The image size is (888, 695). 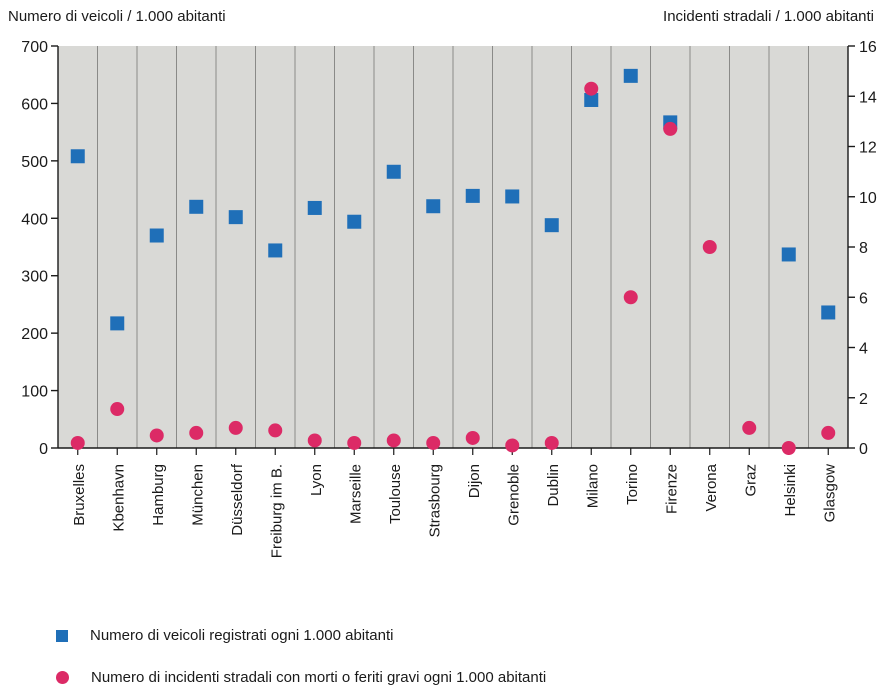 I want to click on x-tick-label: Marseille, so click(x=355, y=494).